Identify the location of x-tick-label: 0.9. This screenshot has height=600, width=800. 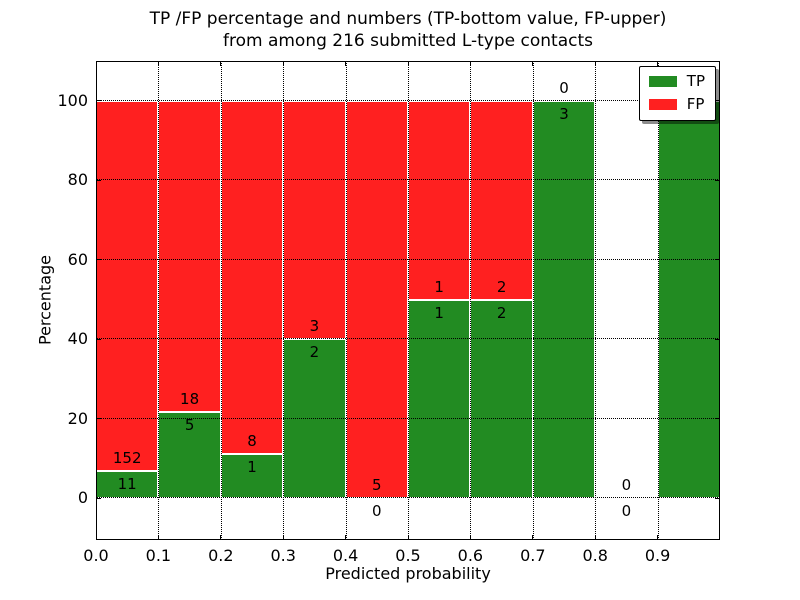
(657, 555).